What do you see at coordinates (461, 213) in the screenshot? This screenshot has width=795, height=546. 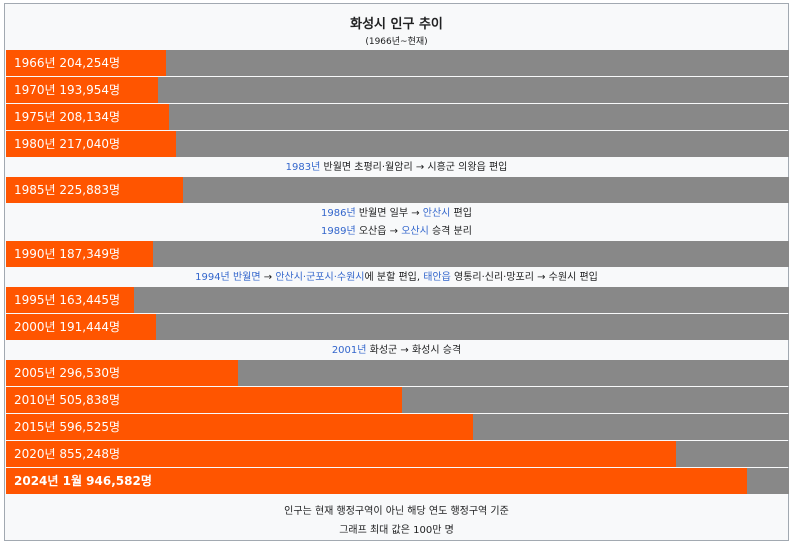 I see `annotation-text: 편입` at bounding box center [461, 213].